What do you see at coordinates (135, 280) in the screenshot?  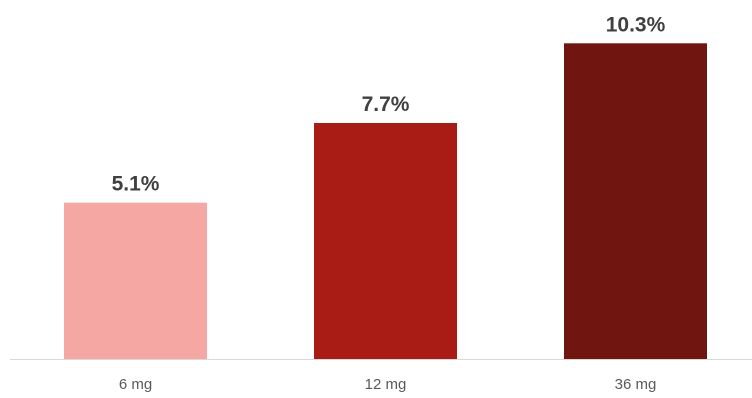 I see `bar-6-mg` at bounding box center [135, 280].